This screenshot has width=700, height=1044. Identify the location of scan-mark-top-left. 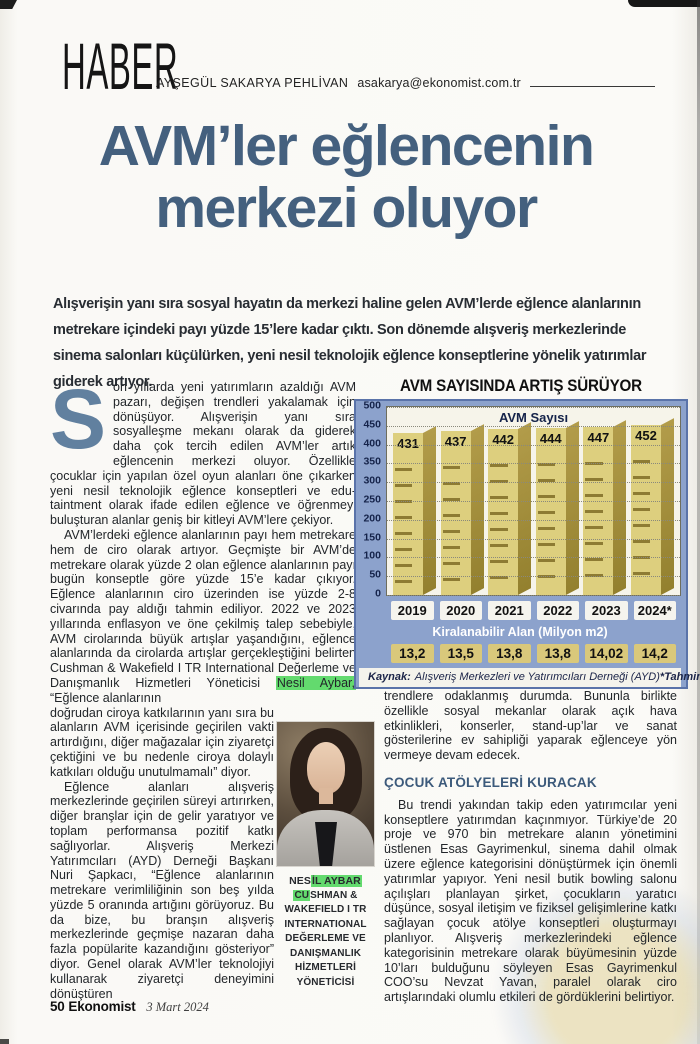
(9, 4).